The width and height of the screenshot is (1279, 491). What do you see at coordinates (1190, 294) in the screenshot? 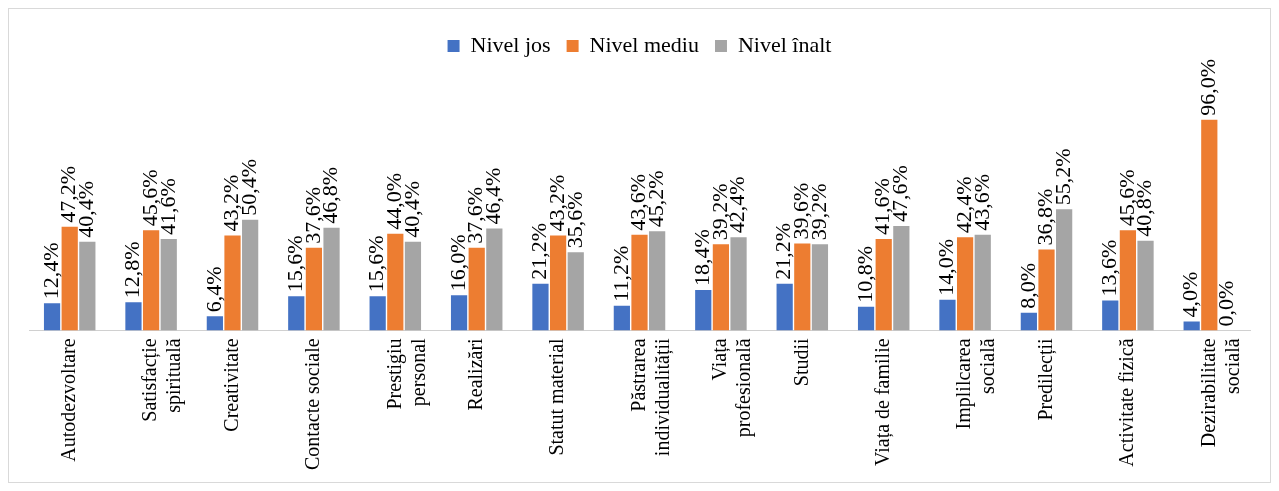
I see `data-label: 4,0%` at bounding box center [1190, 294].